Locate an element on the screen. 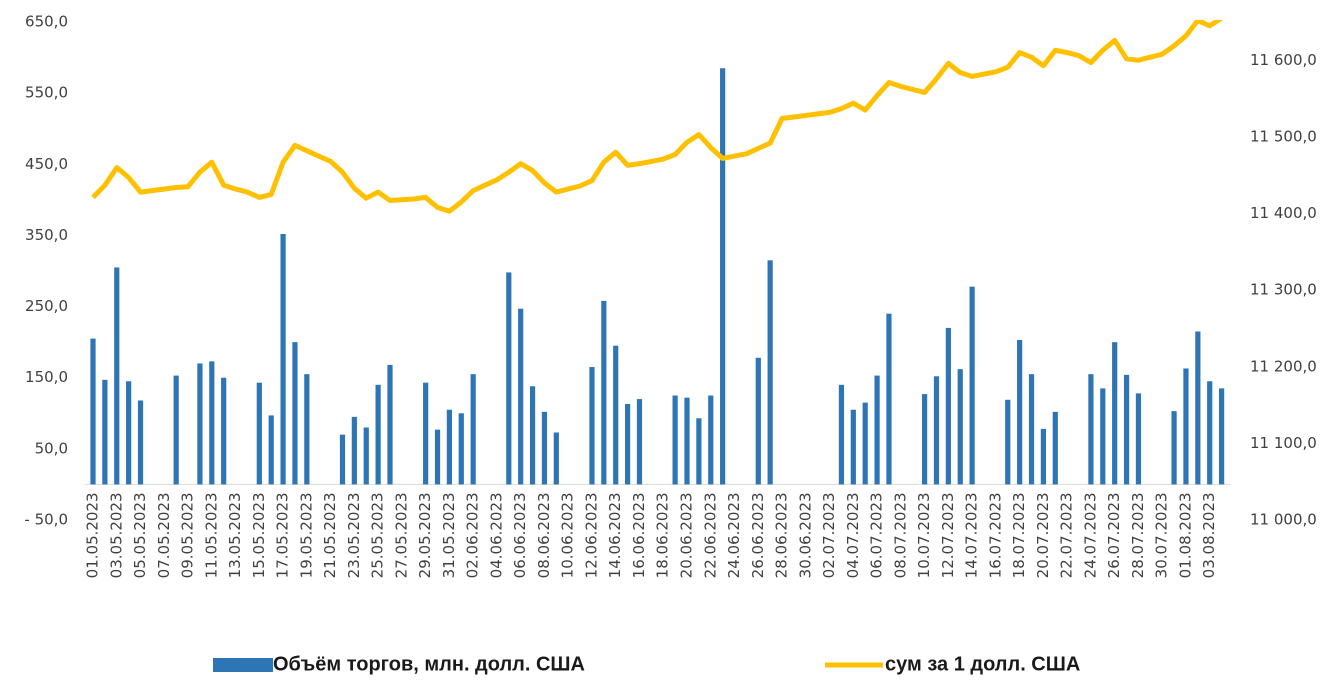 The image size is (1333, 682). x-tick-label: 04.06.2023 is located at coordinates (496, 535).